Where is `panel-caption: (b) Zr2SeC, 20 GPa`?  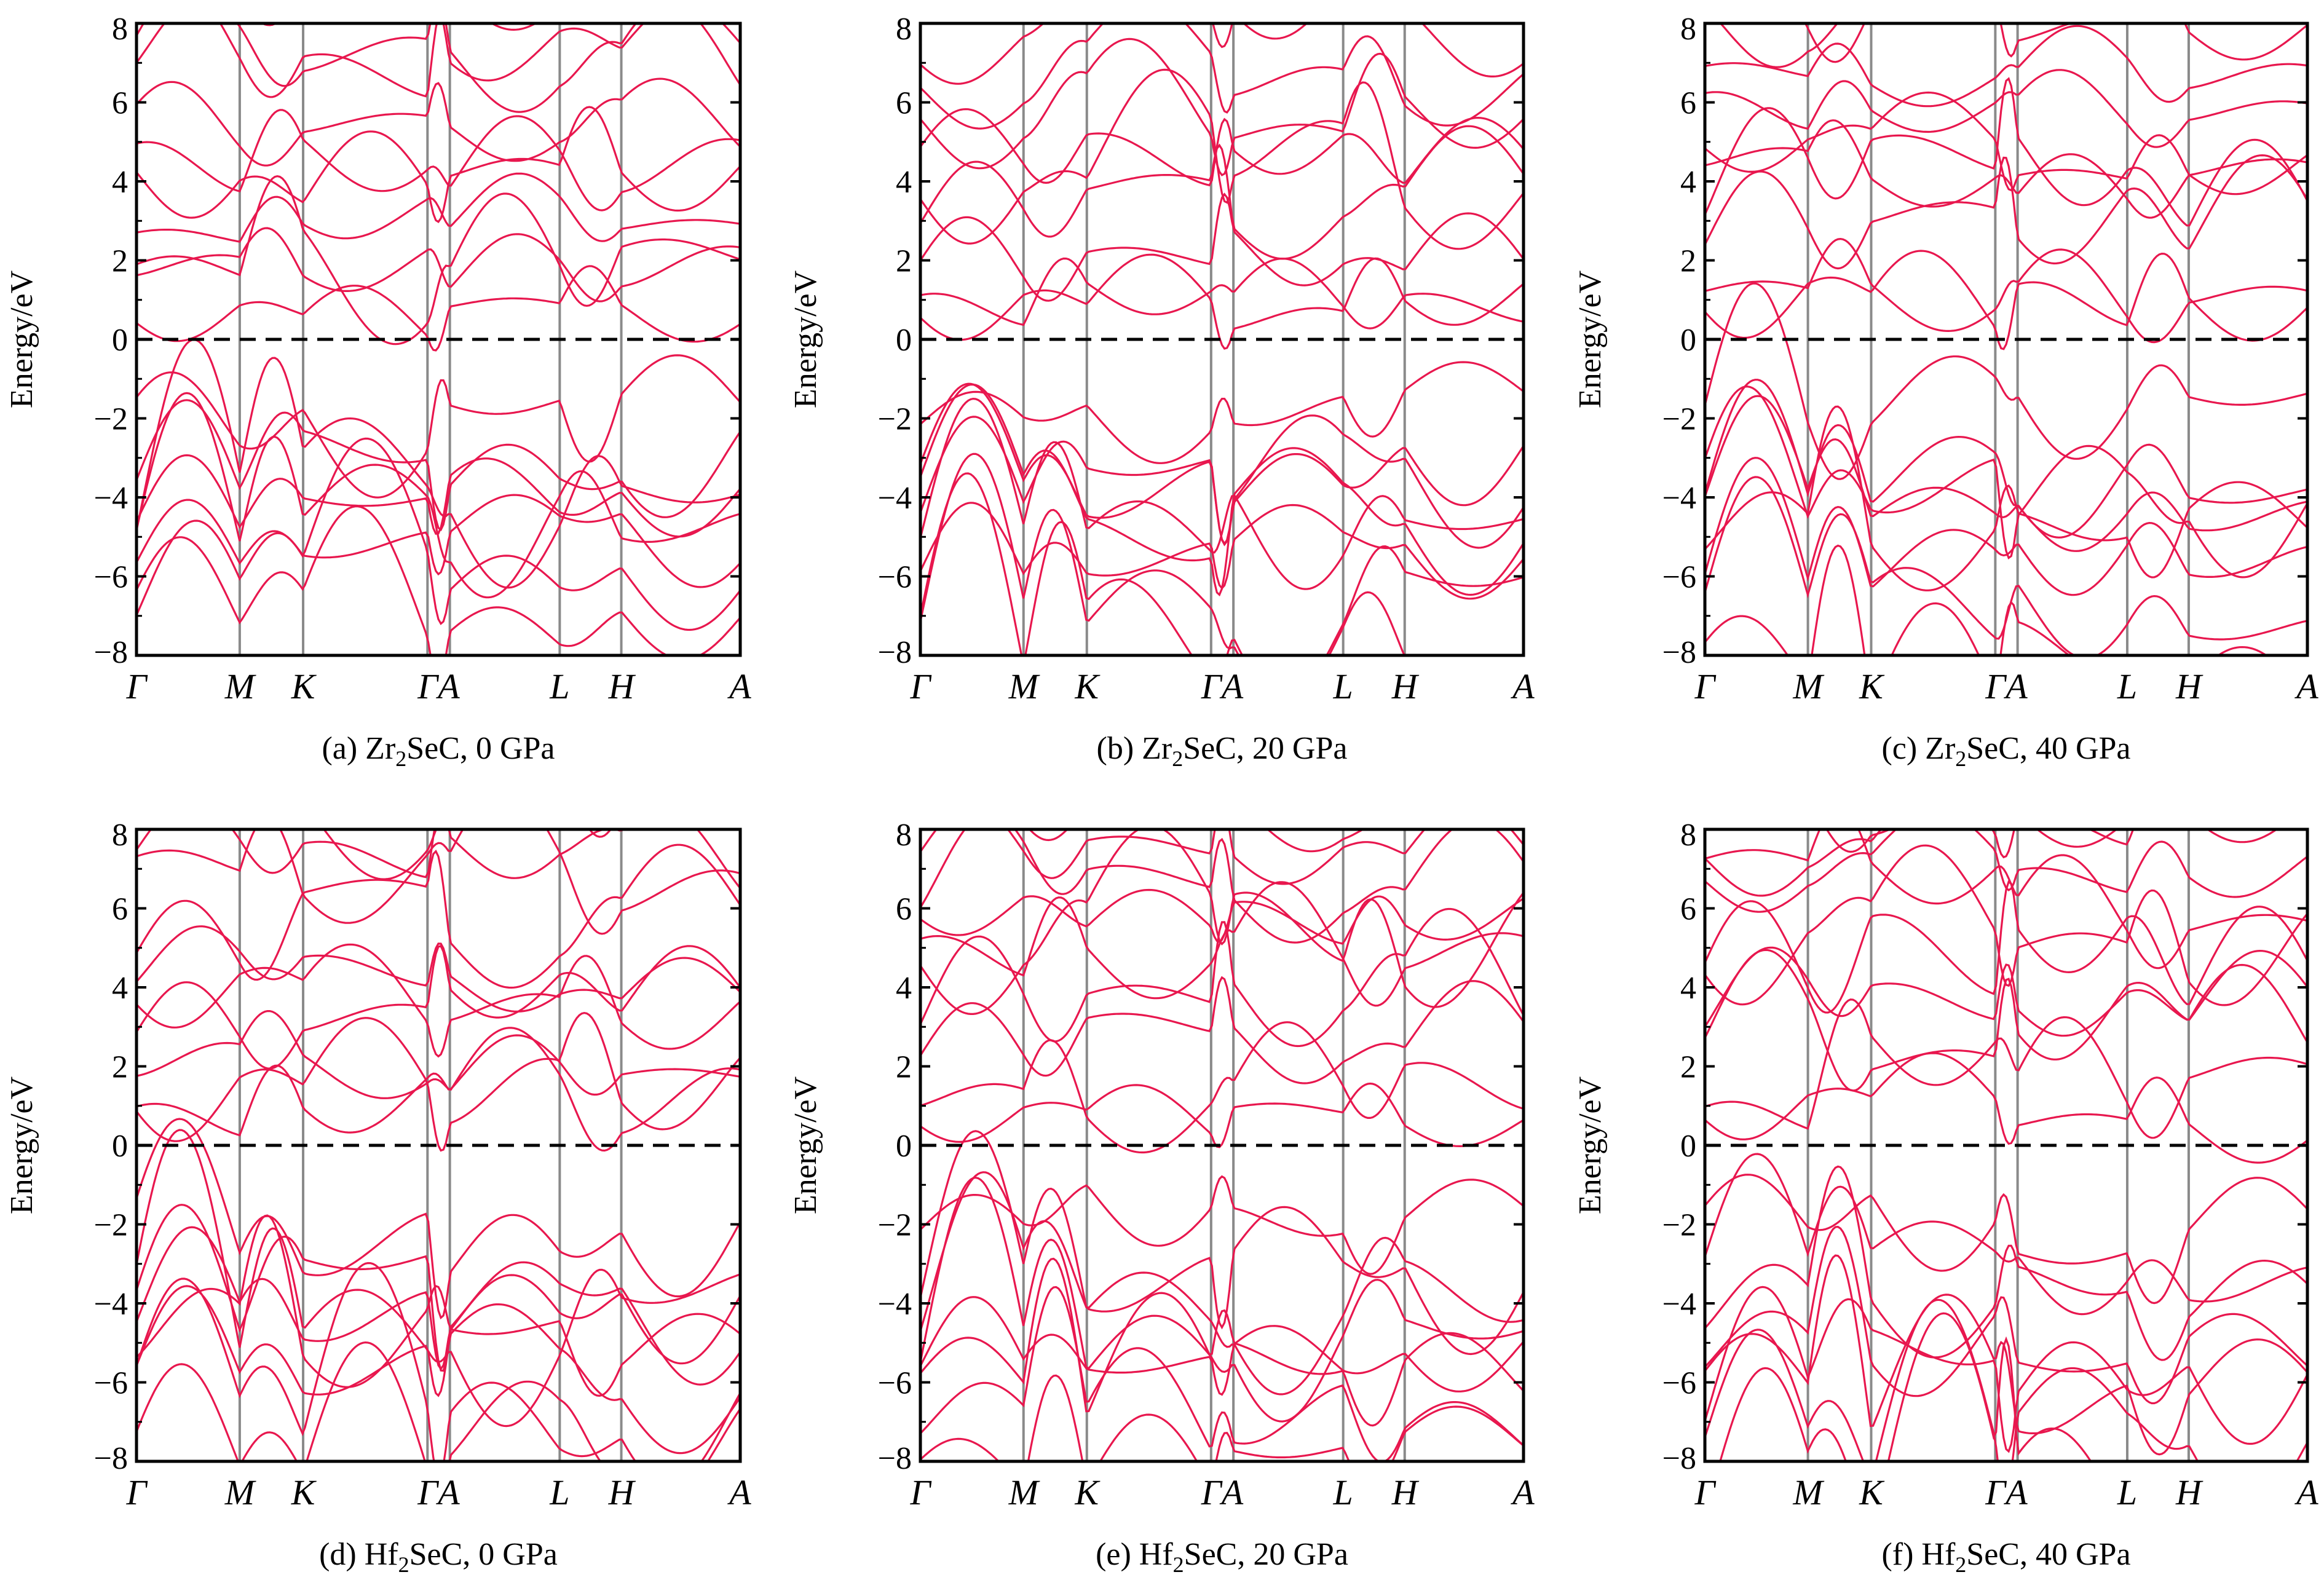
panel-caption: (b) Zr2SeC, 20 GPa is located at coordinates (1222, 751).